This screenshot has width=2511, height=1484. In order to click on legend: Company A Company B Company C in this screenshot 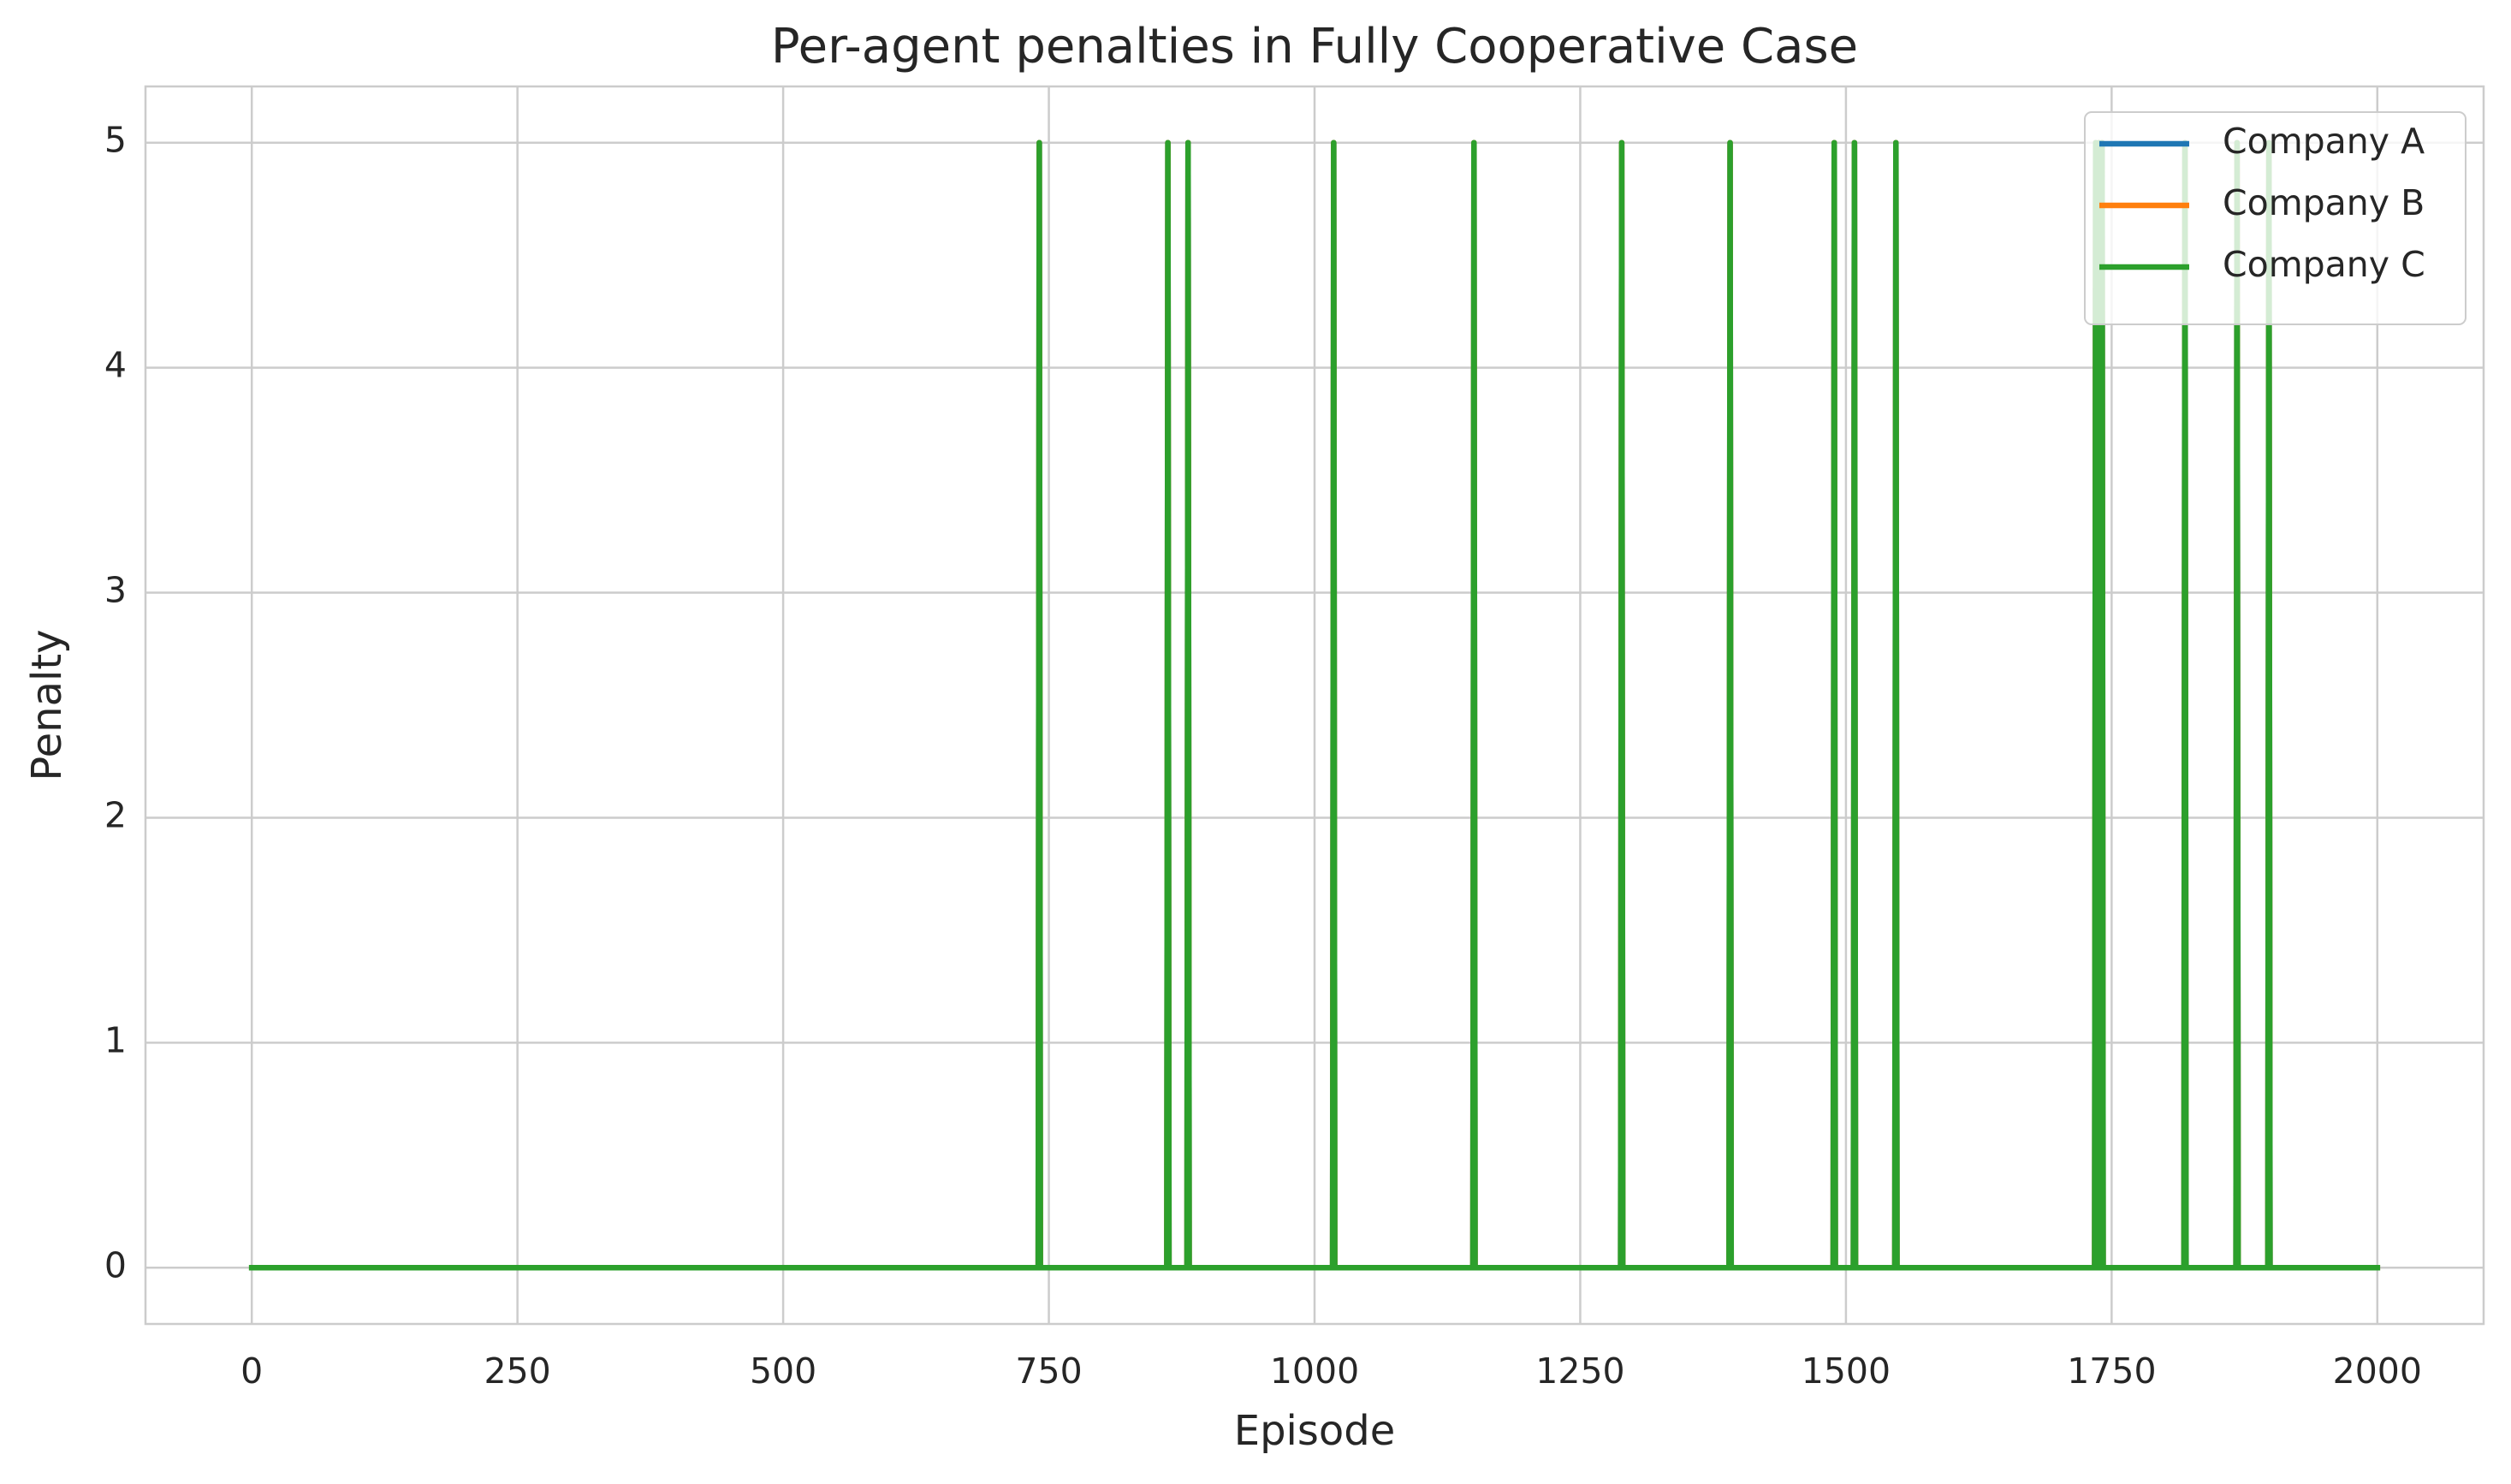, I will do `click(2275, 218)`.